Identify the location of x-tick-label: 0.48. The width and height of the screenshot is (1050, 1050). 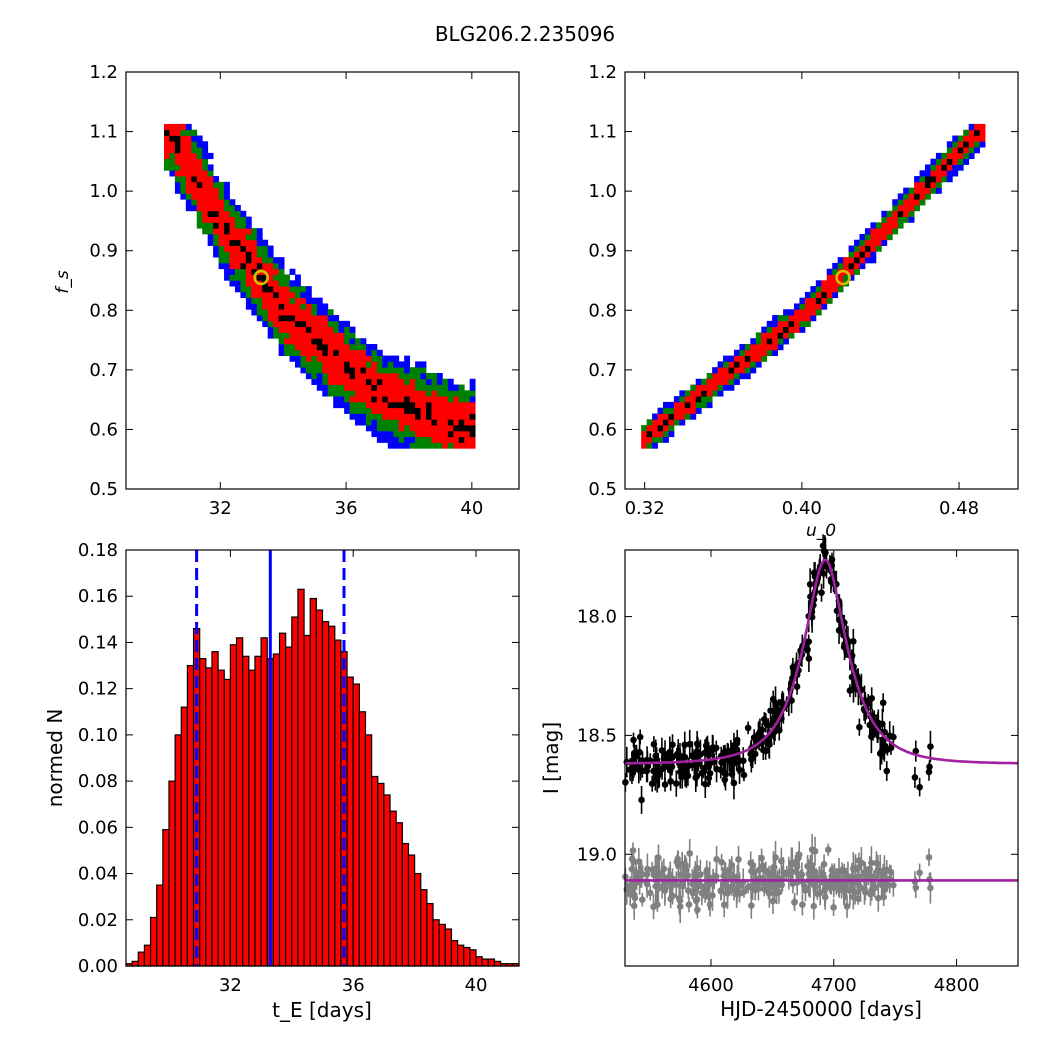
(959, 508).